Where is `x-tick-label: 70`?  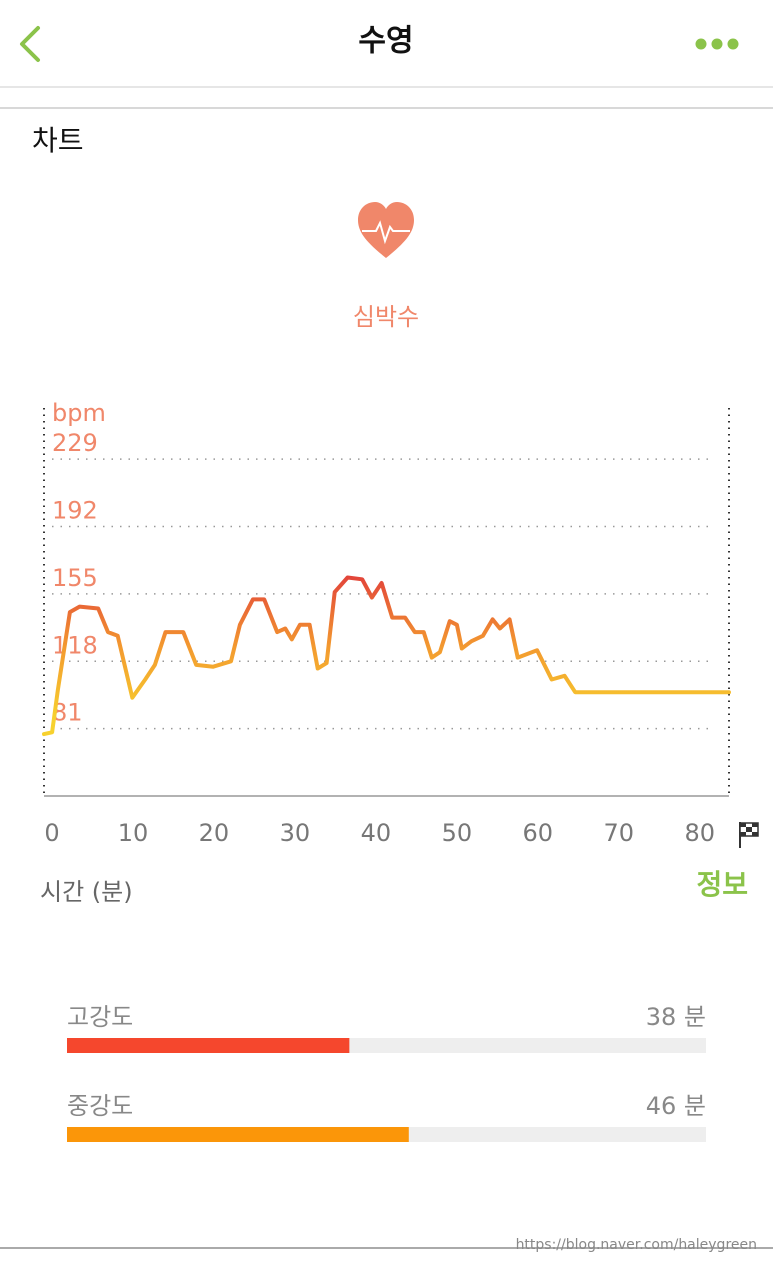 x-tick-label: 70 is located at coordinates (619, 833).